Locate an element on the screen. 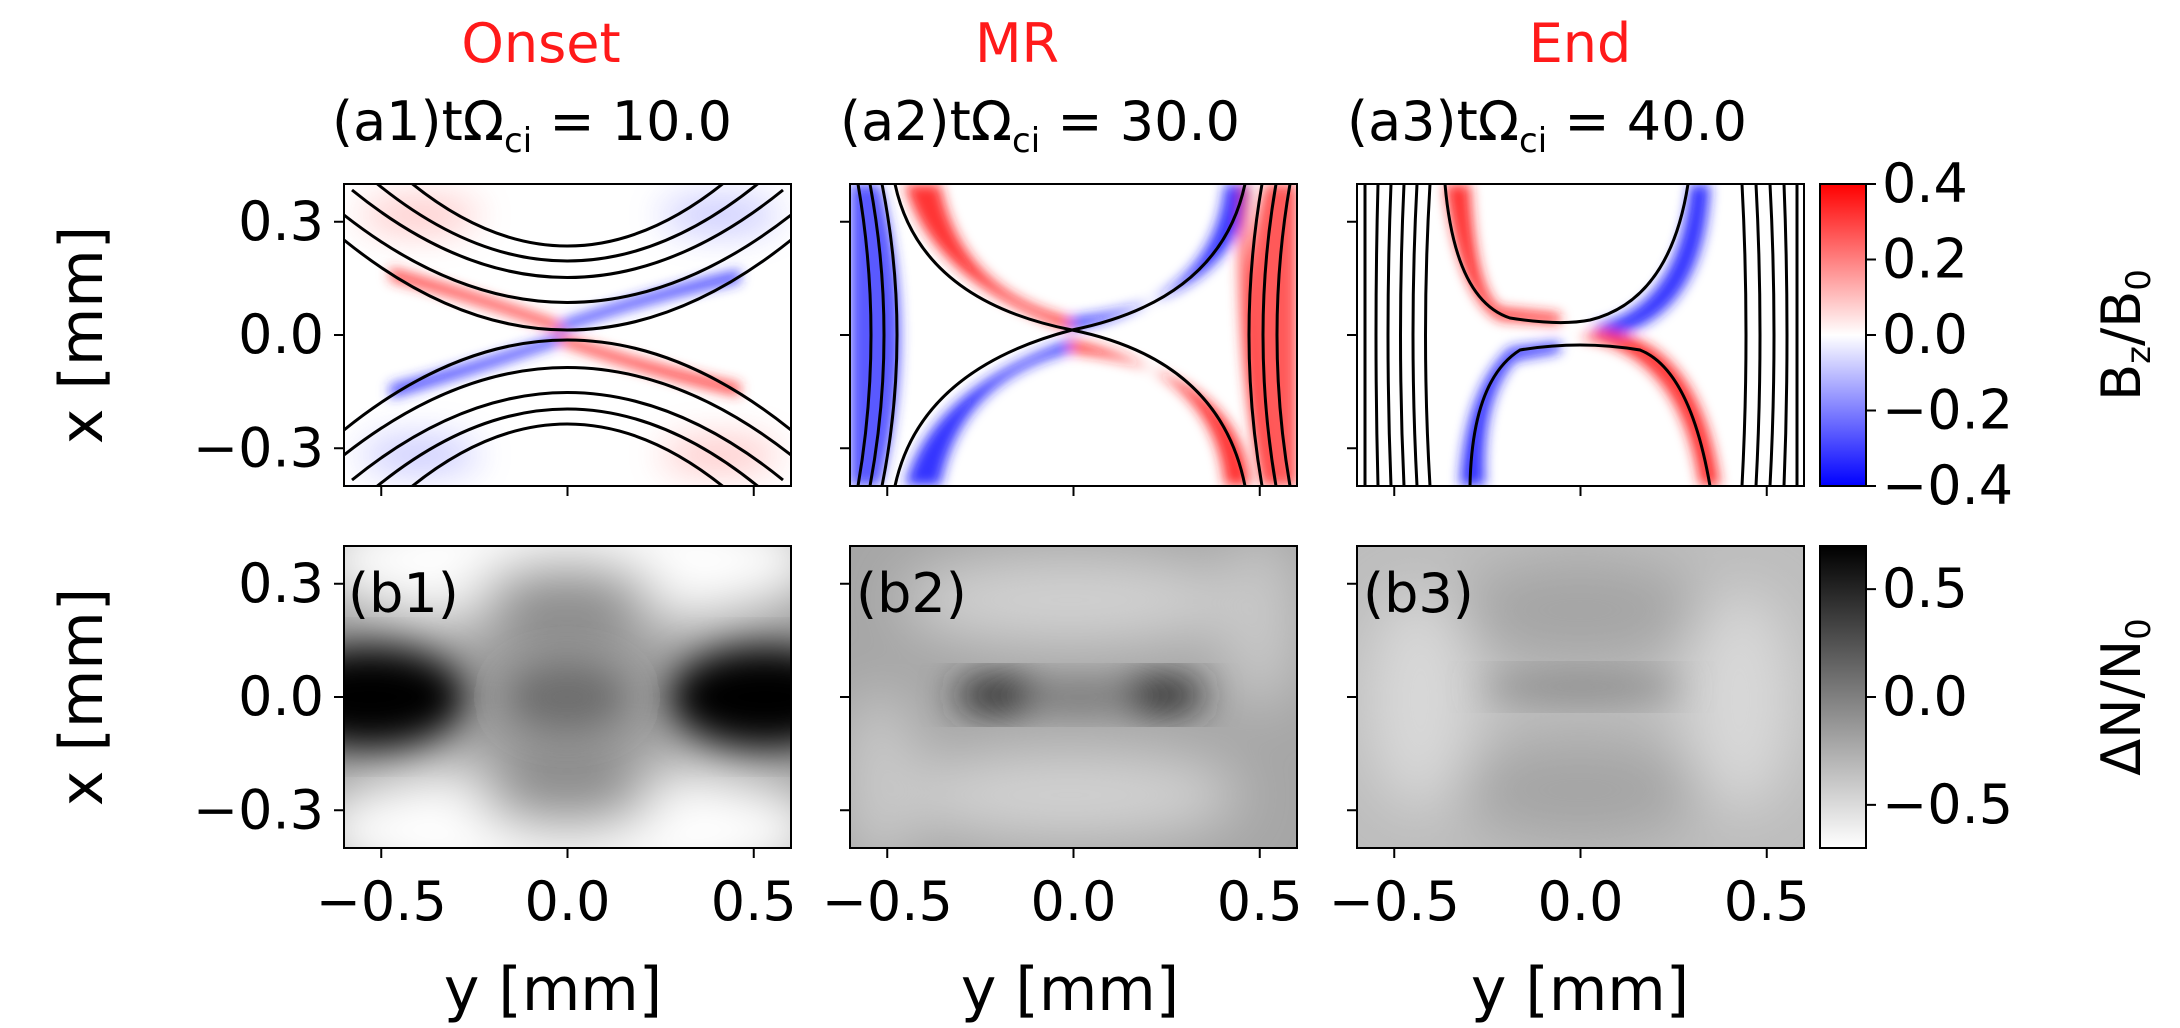  panel-a3 is located at coordinates (1580, 335).